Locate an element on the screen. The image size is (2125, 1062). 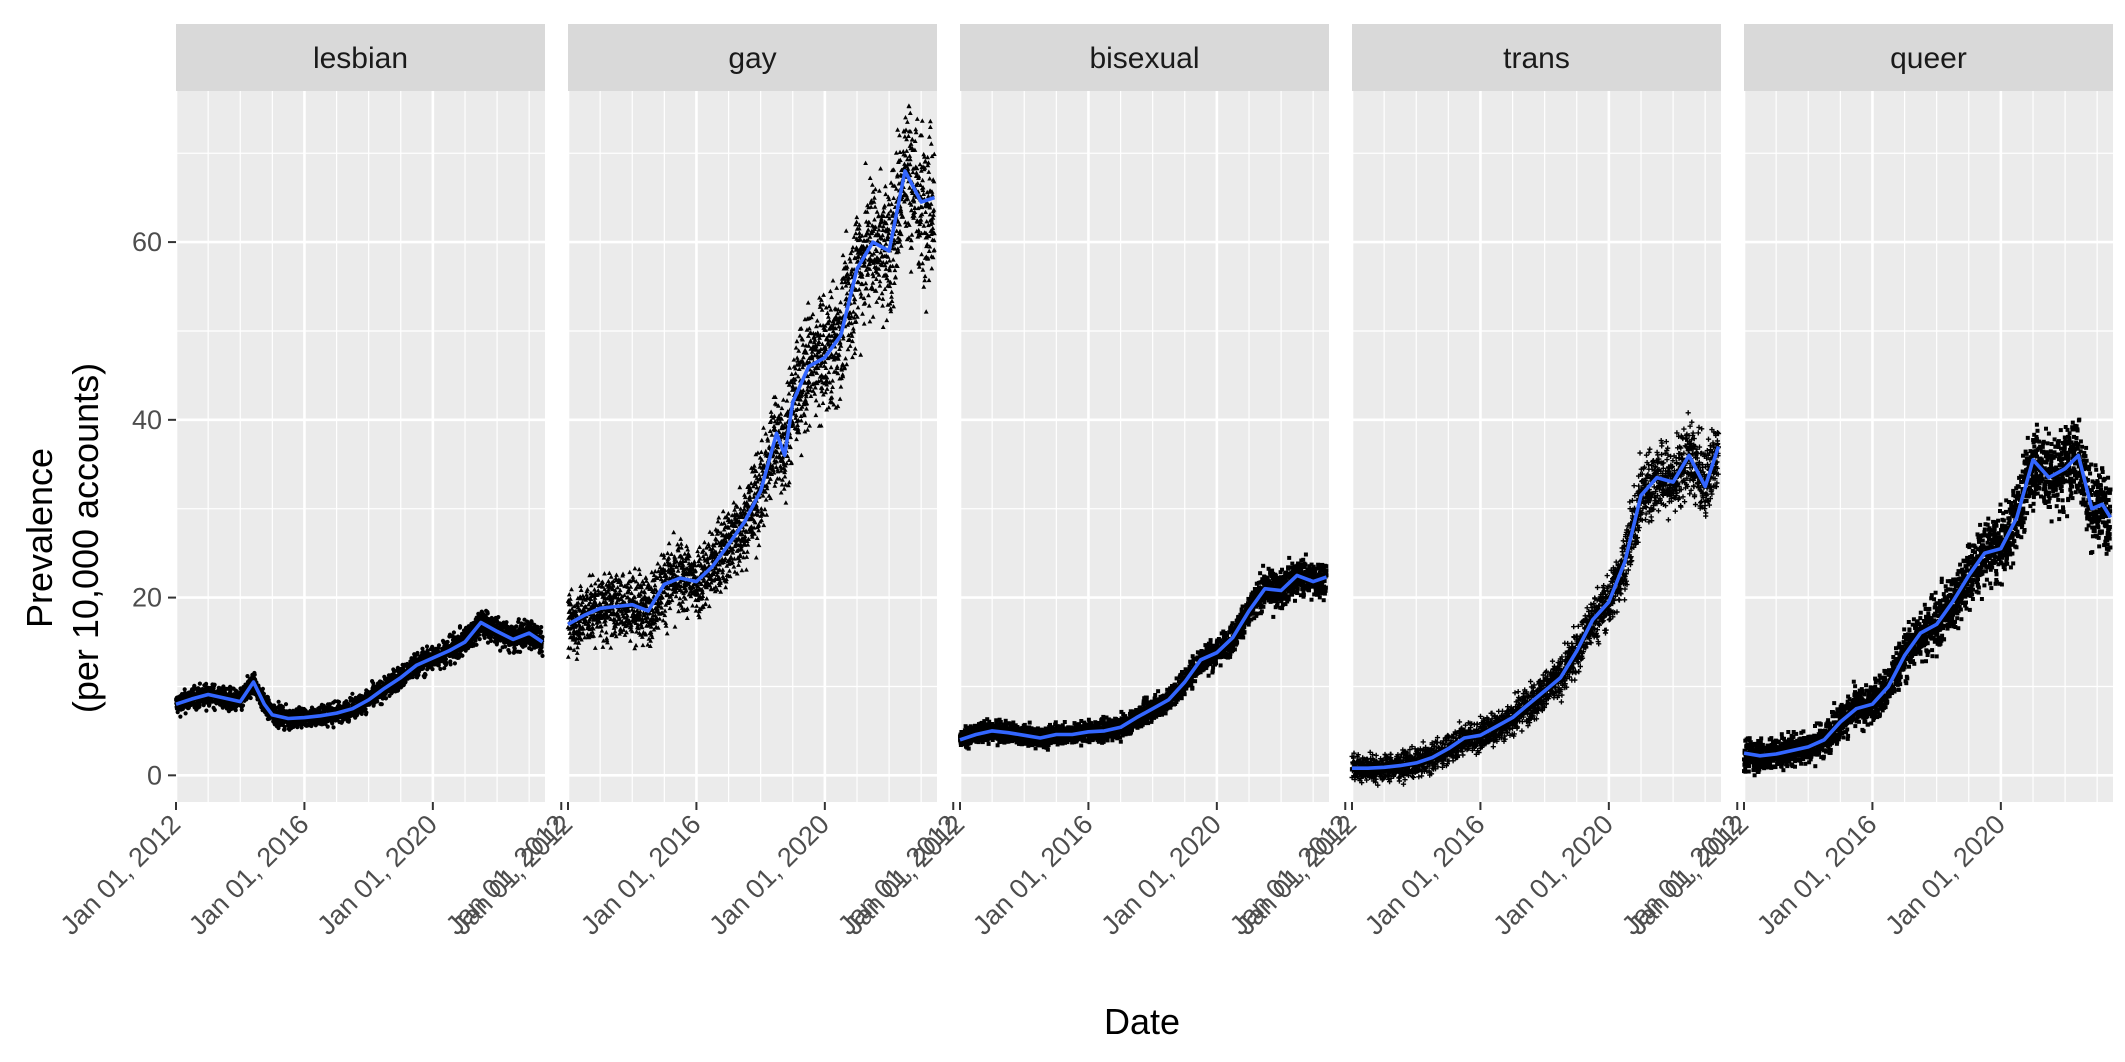
strip-lesbian is located at coordinates (360, 57).